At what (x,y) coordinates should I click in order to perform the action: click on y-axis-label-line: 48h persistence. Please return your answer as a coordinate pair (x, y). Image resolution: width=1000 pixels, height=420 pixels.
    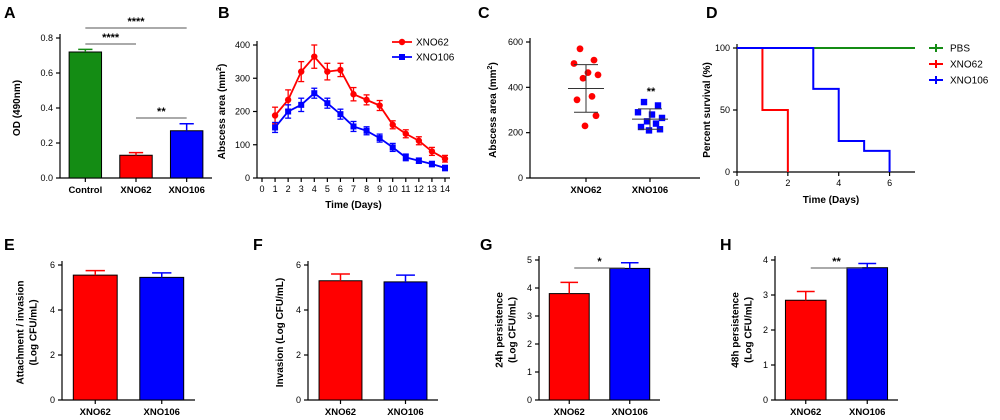
    Looking at the image, I should click on (736, 330).